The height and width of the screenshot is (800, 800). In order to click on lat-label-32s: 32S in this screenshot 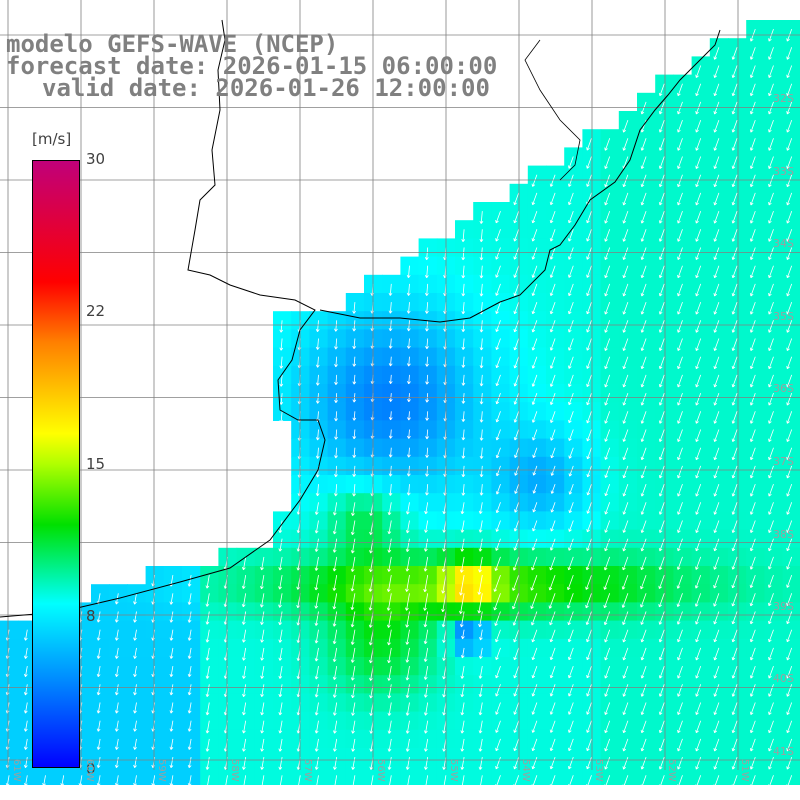, I will do `click(783, 98)`.